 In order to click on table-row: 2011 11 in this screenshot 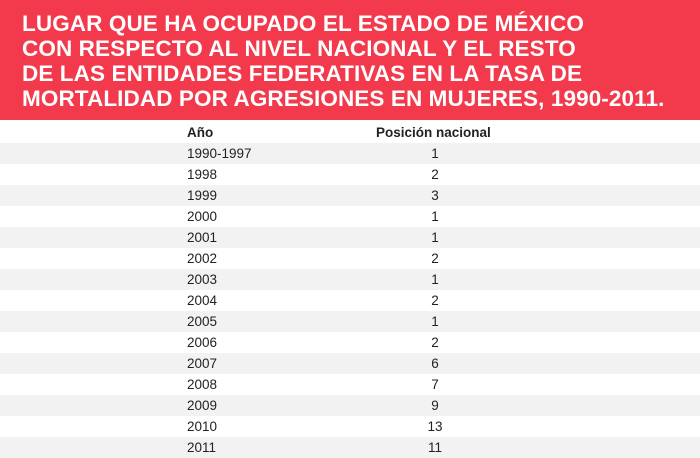, I will do `click(350, 447)`.